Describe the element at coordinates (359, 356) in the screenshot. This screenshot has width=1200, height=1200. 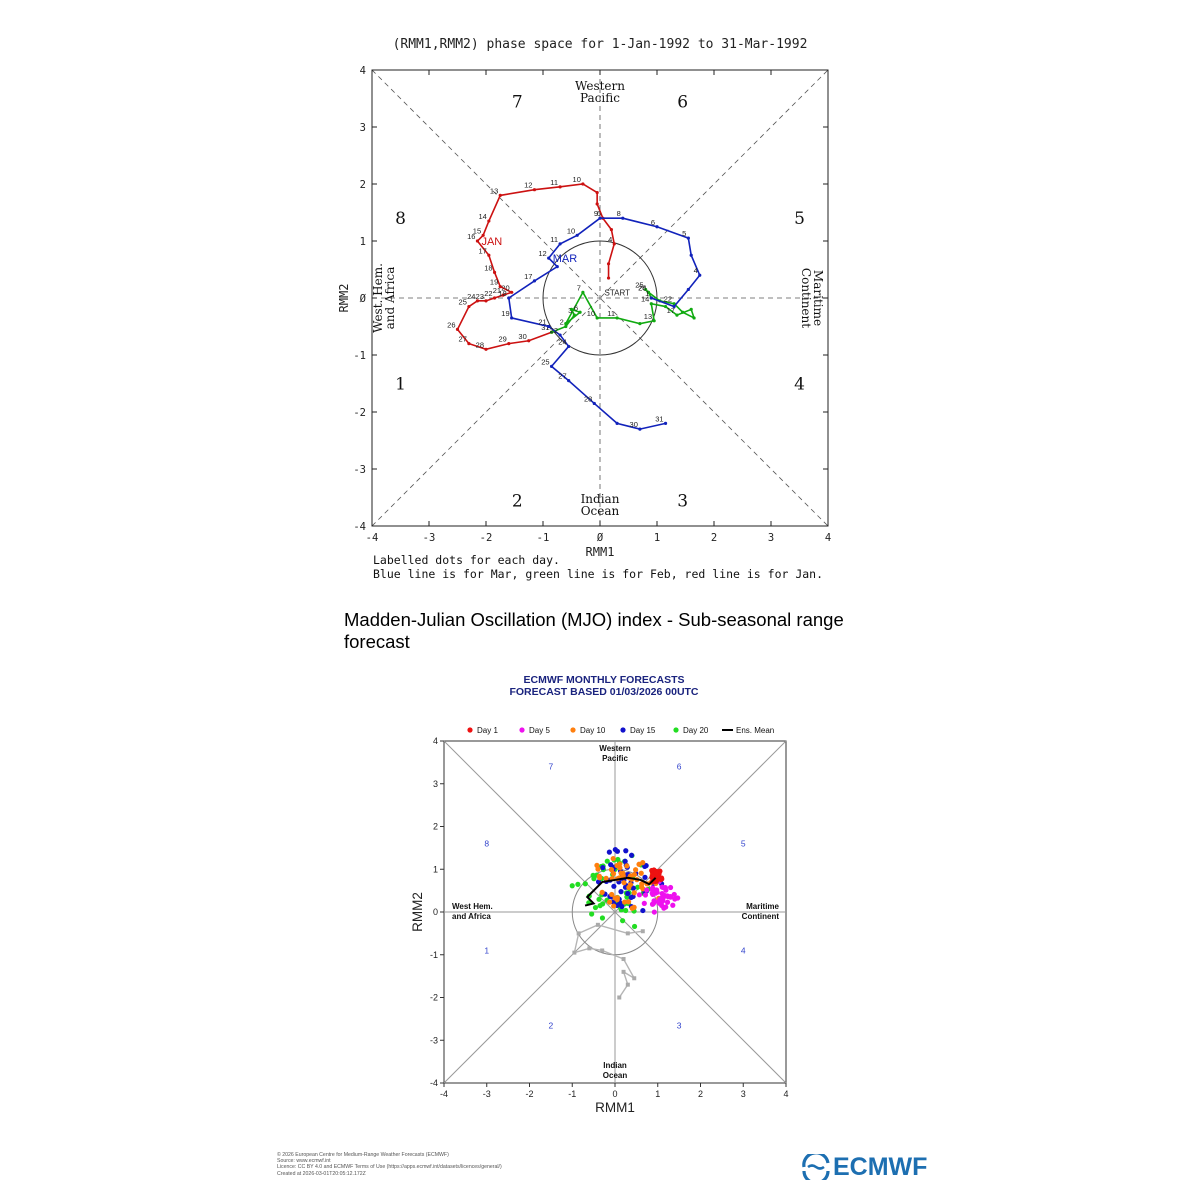
I see `chart1-y-tick-label: -1` at that location.